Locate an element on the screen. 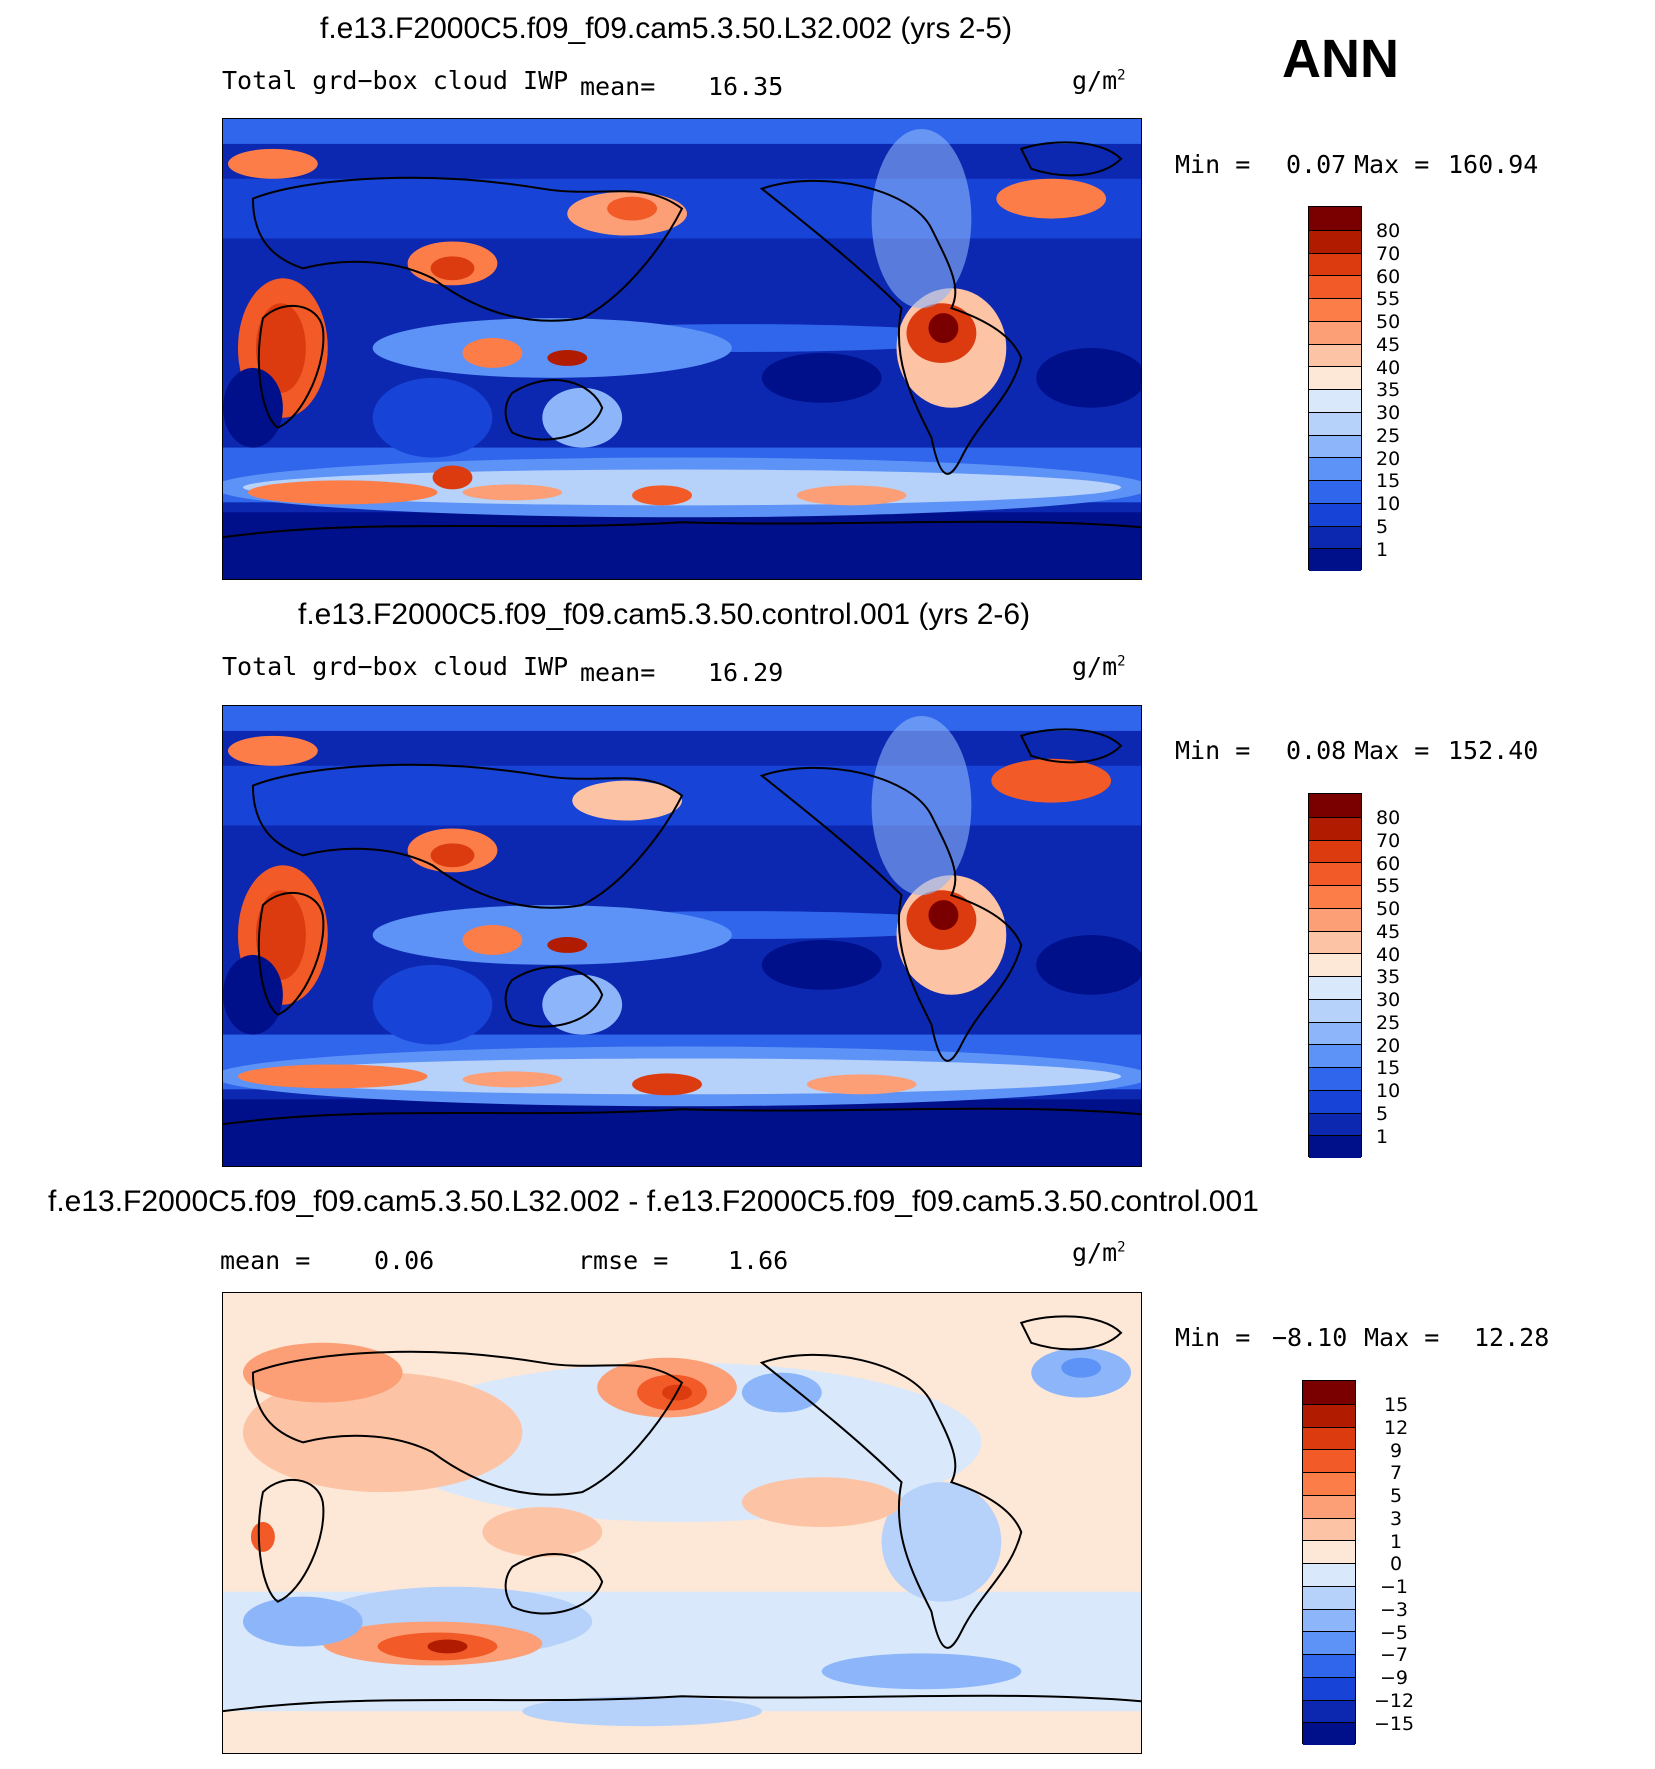  panel-2-max-label: Max = is located at coordinates (1392, 750).